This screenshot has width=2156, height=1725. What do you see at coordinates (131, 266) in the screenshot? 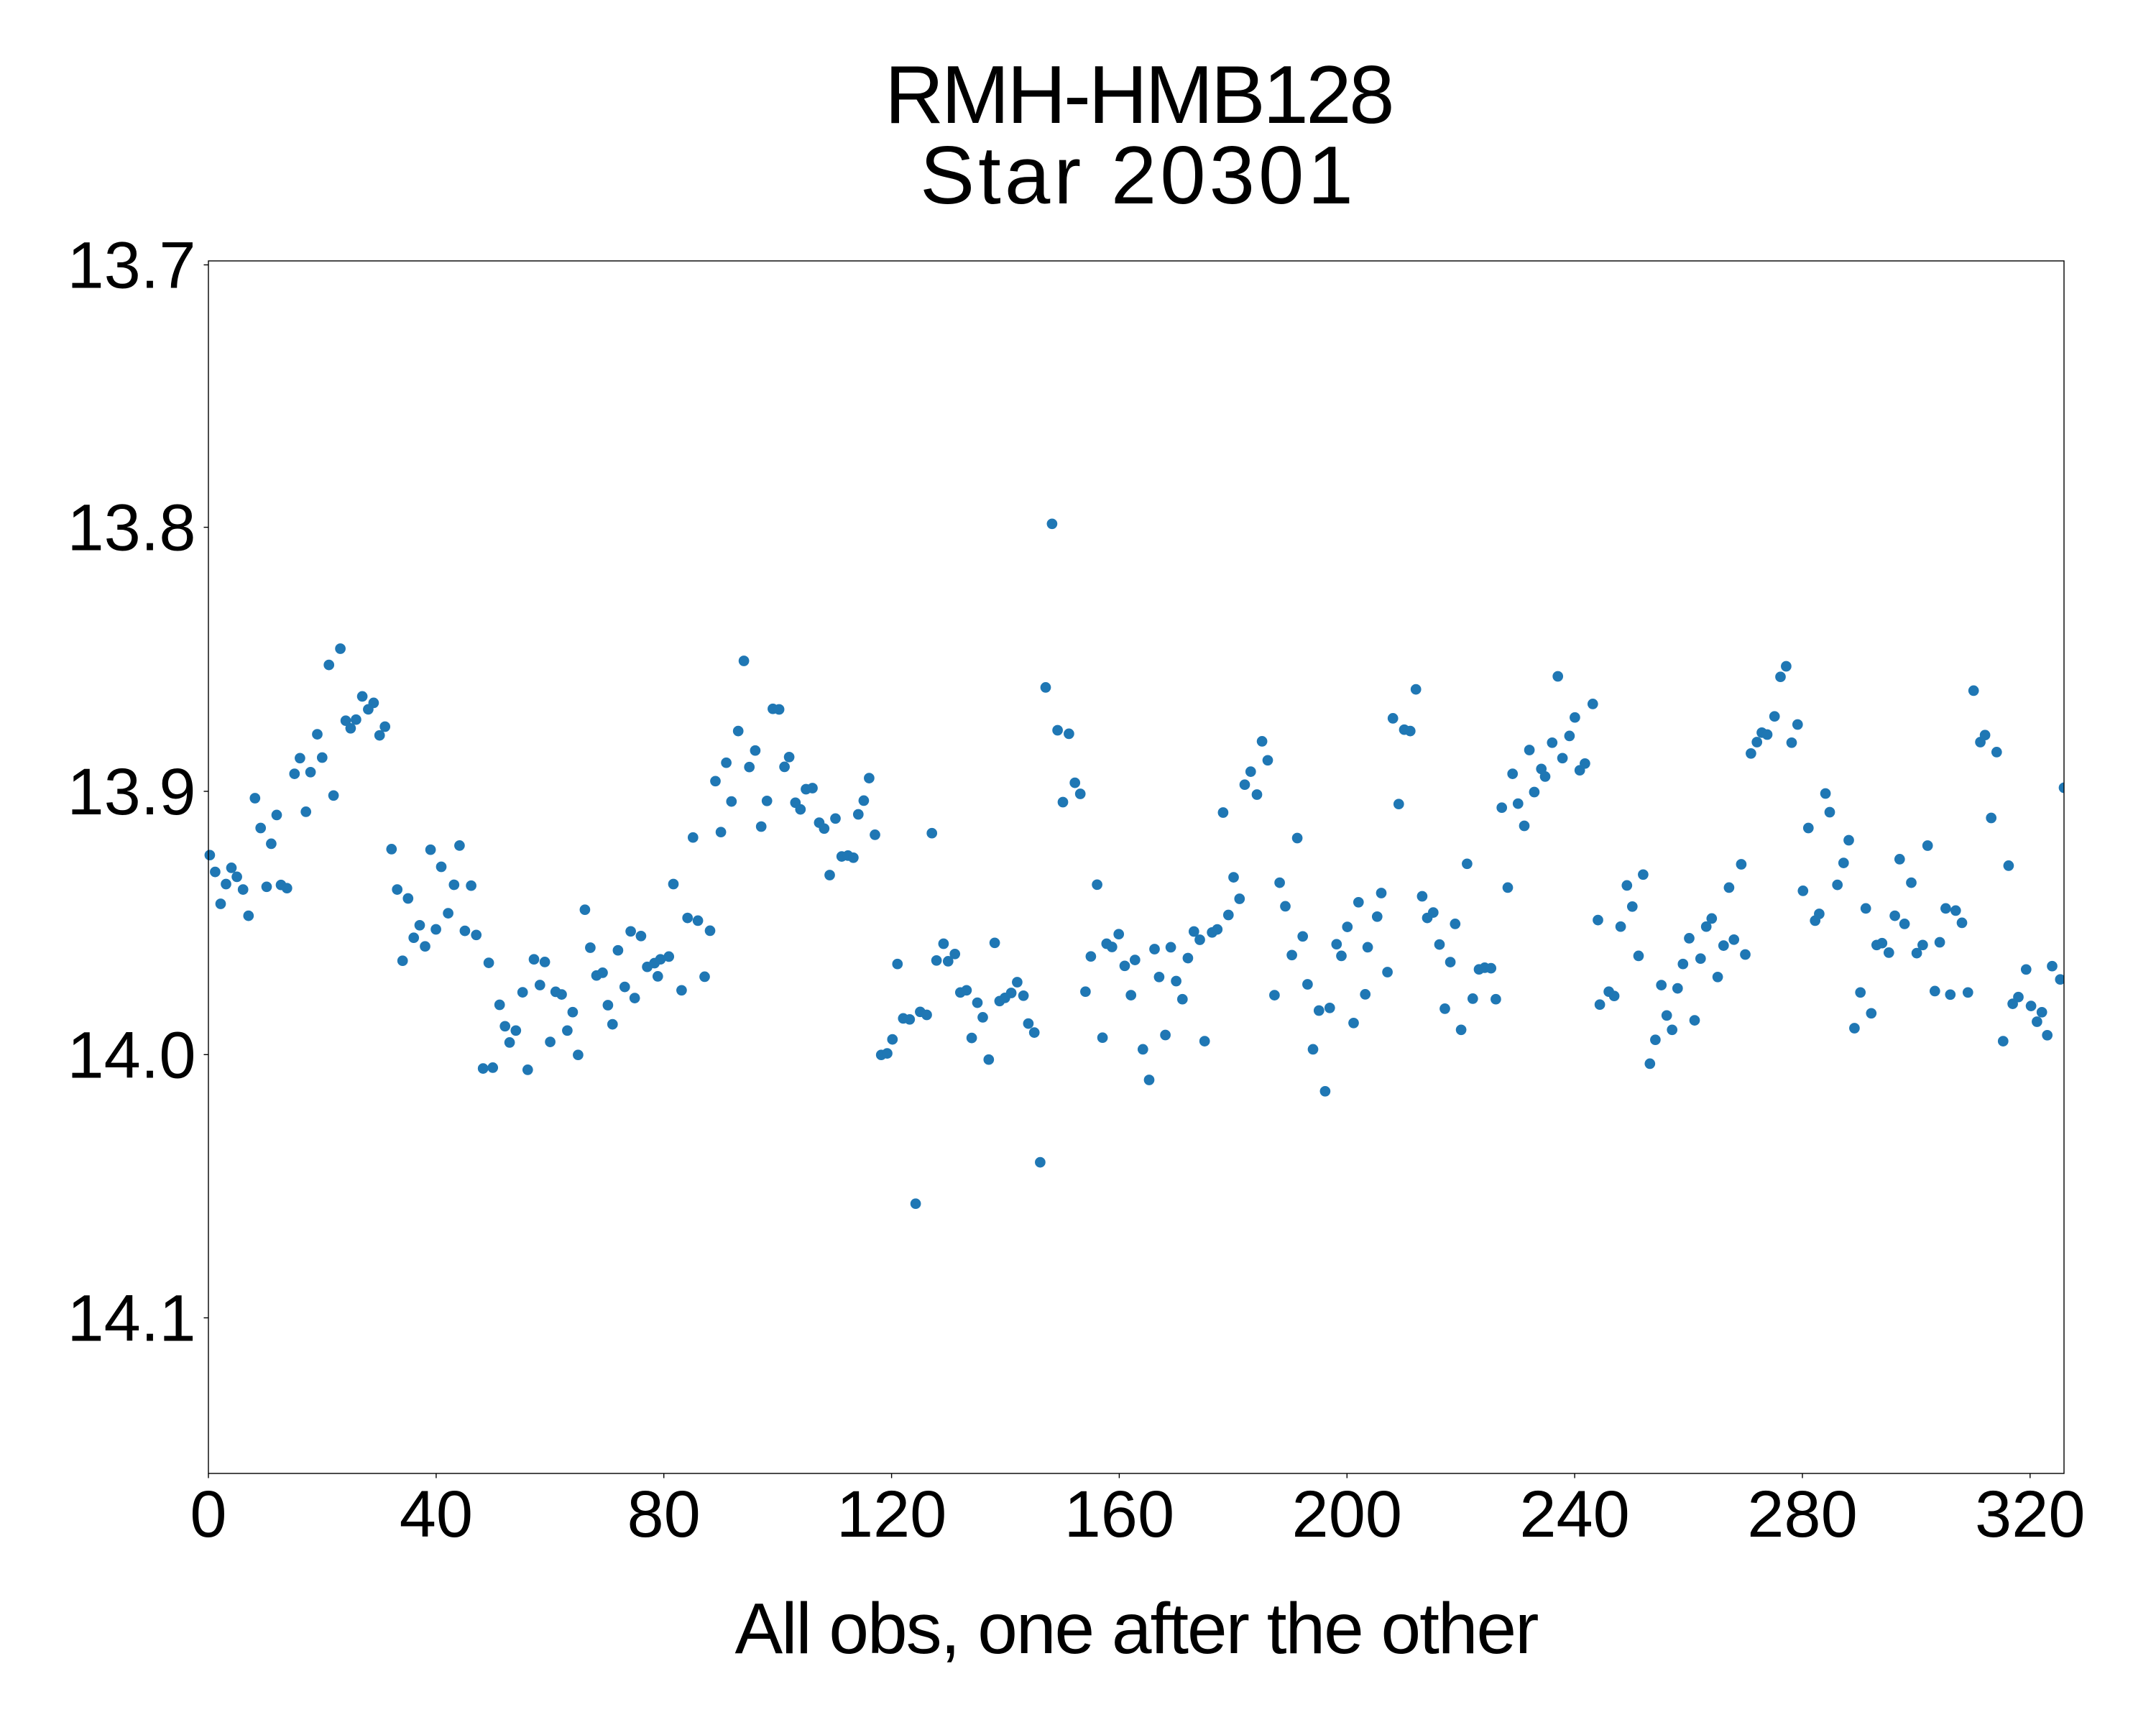
I see `svg-text: 13.7` at bounding box center [131, 266].